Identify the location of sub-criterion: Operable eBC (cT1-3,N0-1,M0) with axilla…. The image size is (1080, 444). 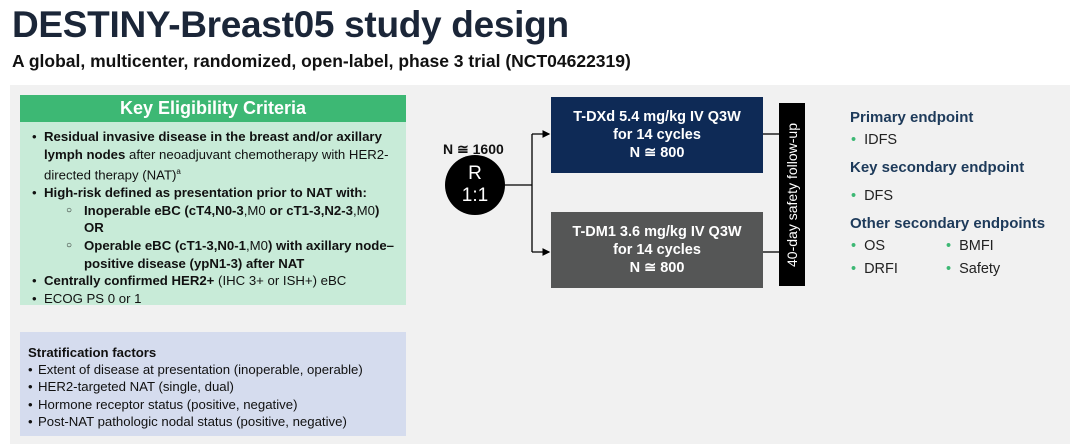
(214, 254).